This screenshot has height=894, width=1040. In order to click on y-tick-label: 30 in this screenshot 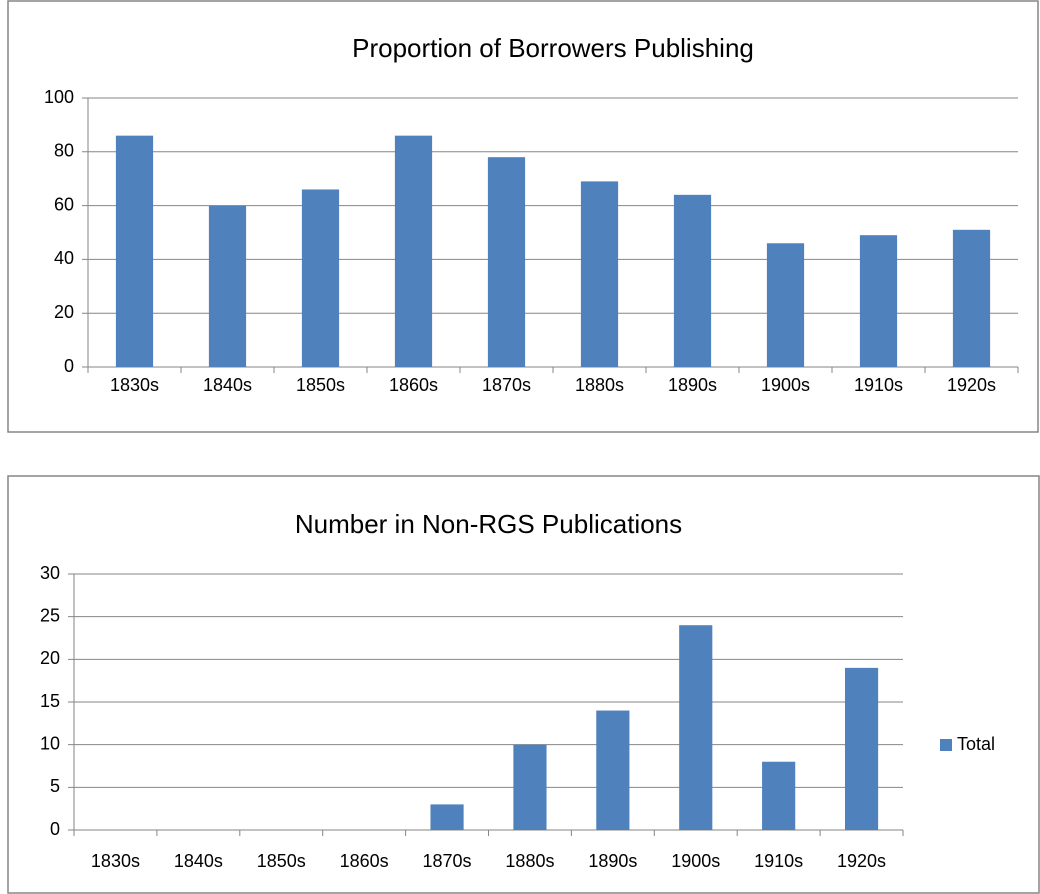, I will do `click(50, 573)`.